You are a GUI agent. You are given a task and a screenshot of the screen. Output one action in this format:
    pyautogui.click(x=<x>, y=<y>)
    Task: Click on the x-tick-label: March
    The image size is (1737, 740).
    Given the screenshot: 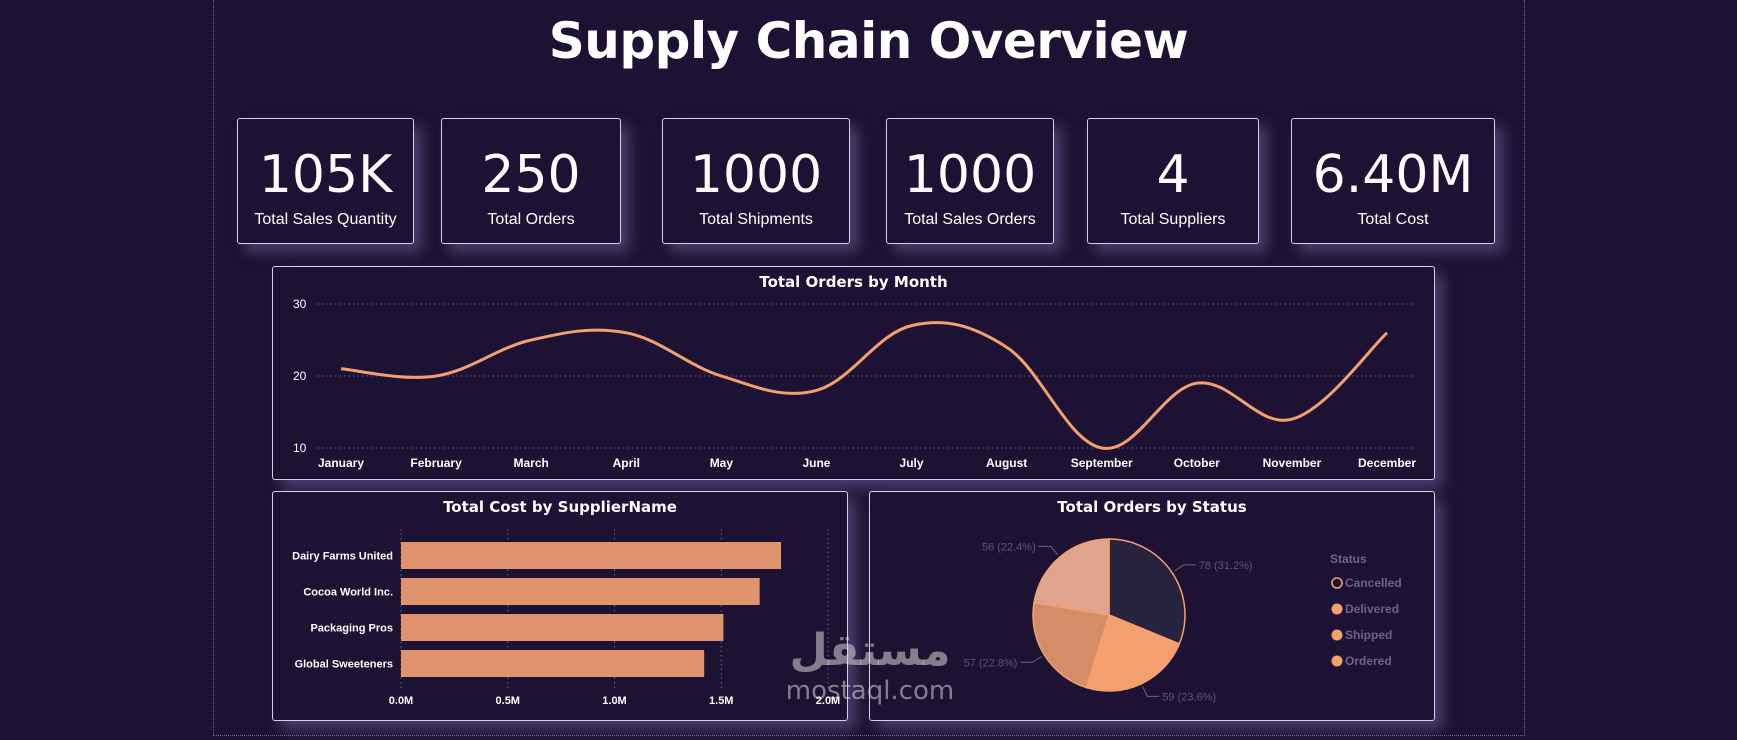 What is the action you would take?
    pyautogui.click(x=531, y=463)
    